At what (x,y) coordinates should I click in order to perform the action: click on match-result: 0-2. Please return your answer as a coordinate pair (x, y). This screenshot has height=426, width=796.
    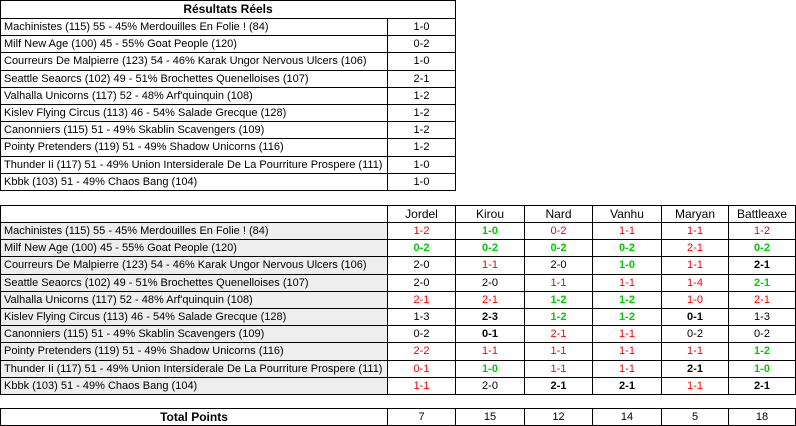
    Looking at the image, I should click on (421, 44).